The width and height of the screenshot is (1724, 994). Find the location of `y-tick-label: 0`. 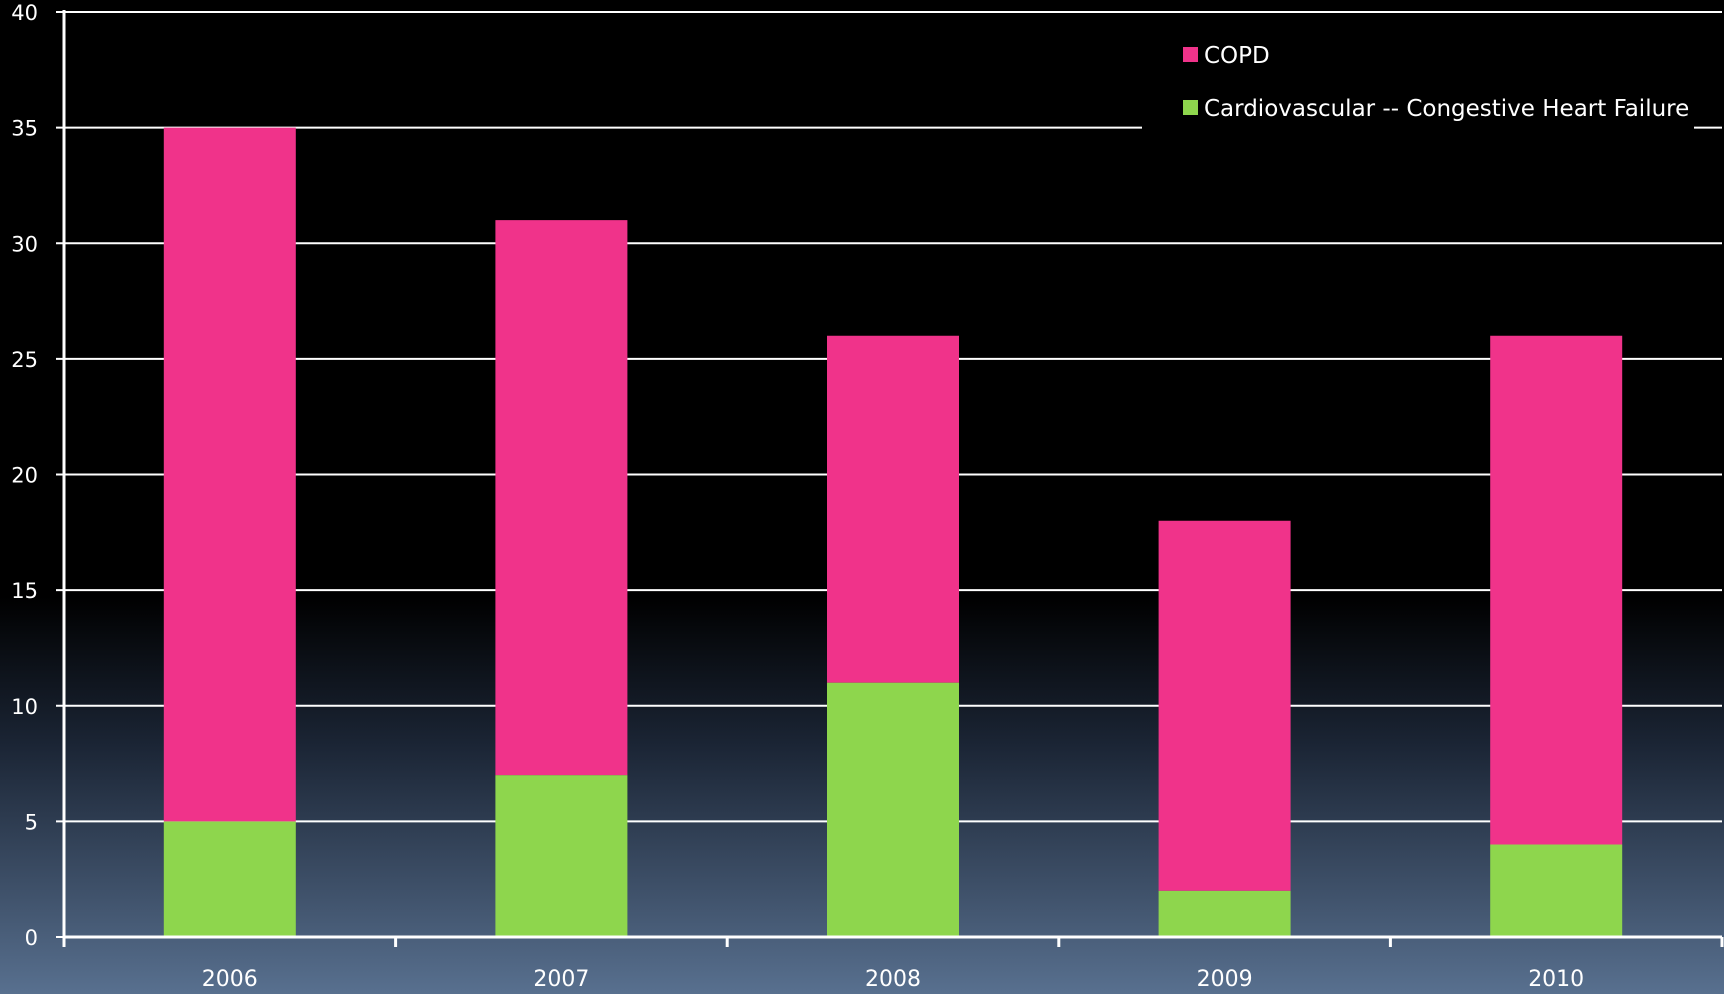

y-tick-label: 0 is located at coordinates (31, 938).